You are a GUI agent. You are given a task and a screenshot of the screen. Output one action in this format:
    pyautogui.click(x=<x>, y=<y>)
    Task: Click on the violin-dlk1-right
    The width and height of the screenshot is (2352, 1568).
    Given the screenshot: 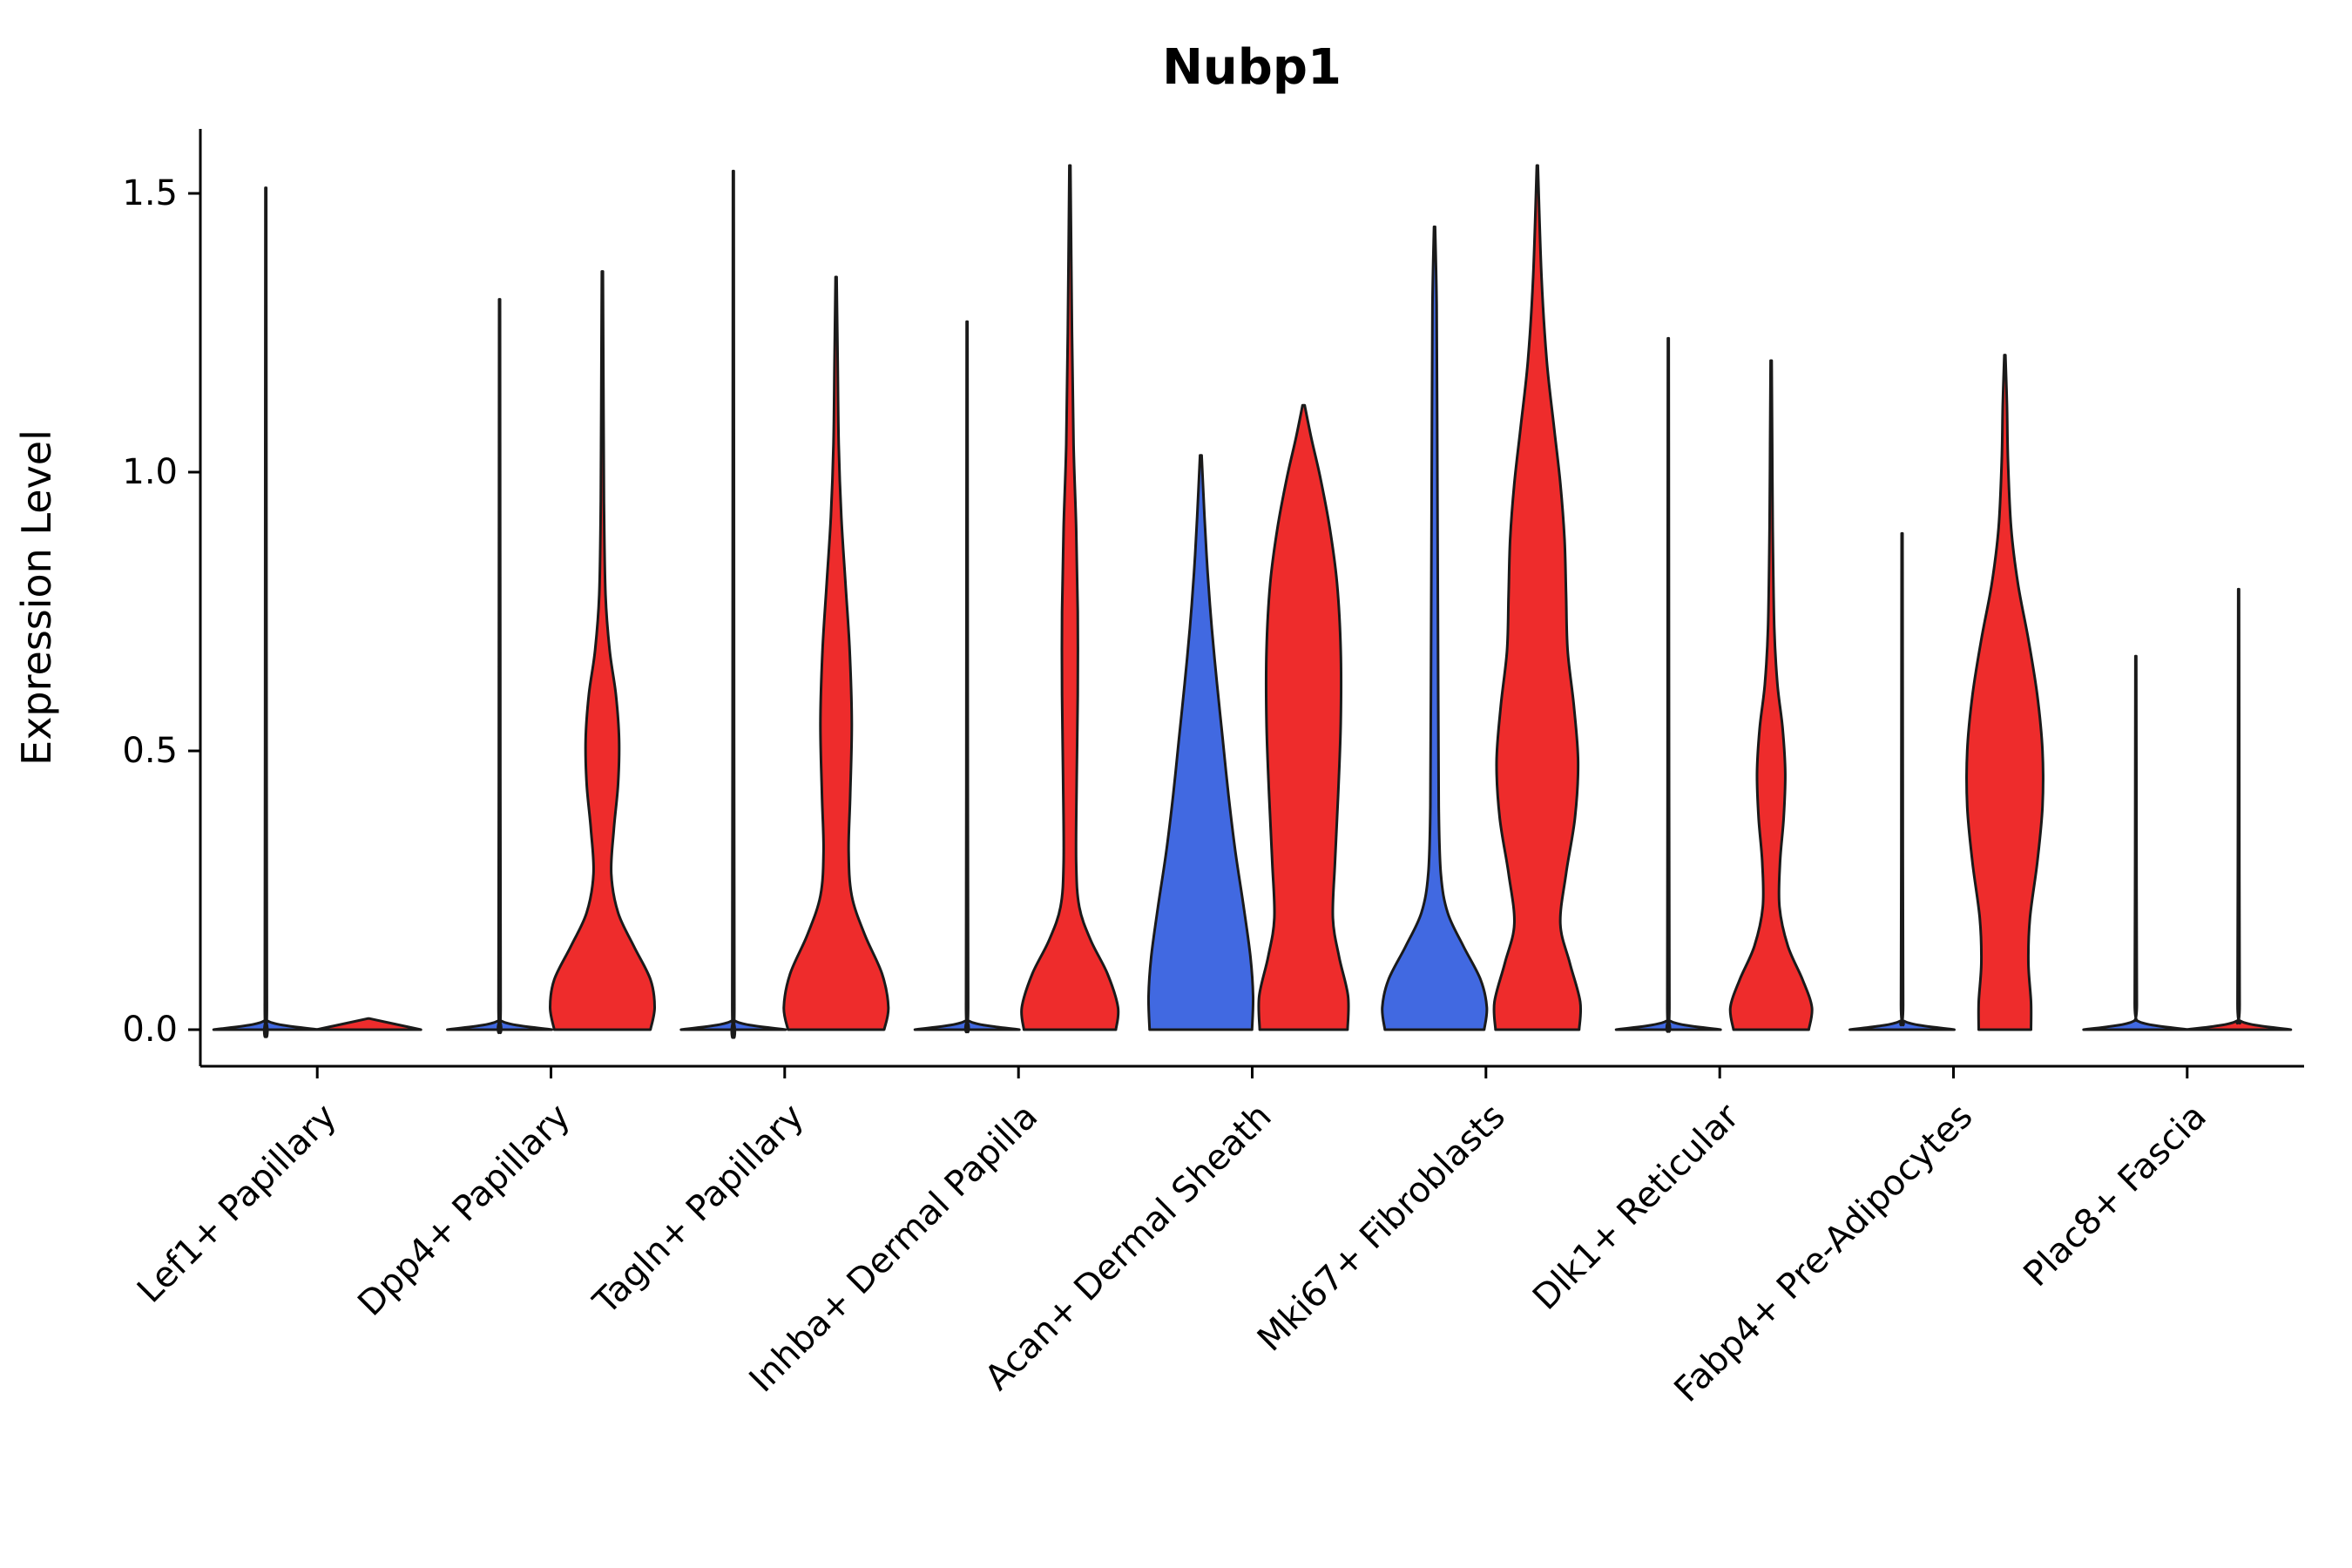 What is the action you would take?
    pyautogui.click(x=1771, y=695)
    